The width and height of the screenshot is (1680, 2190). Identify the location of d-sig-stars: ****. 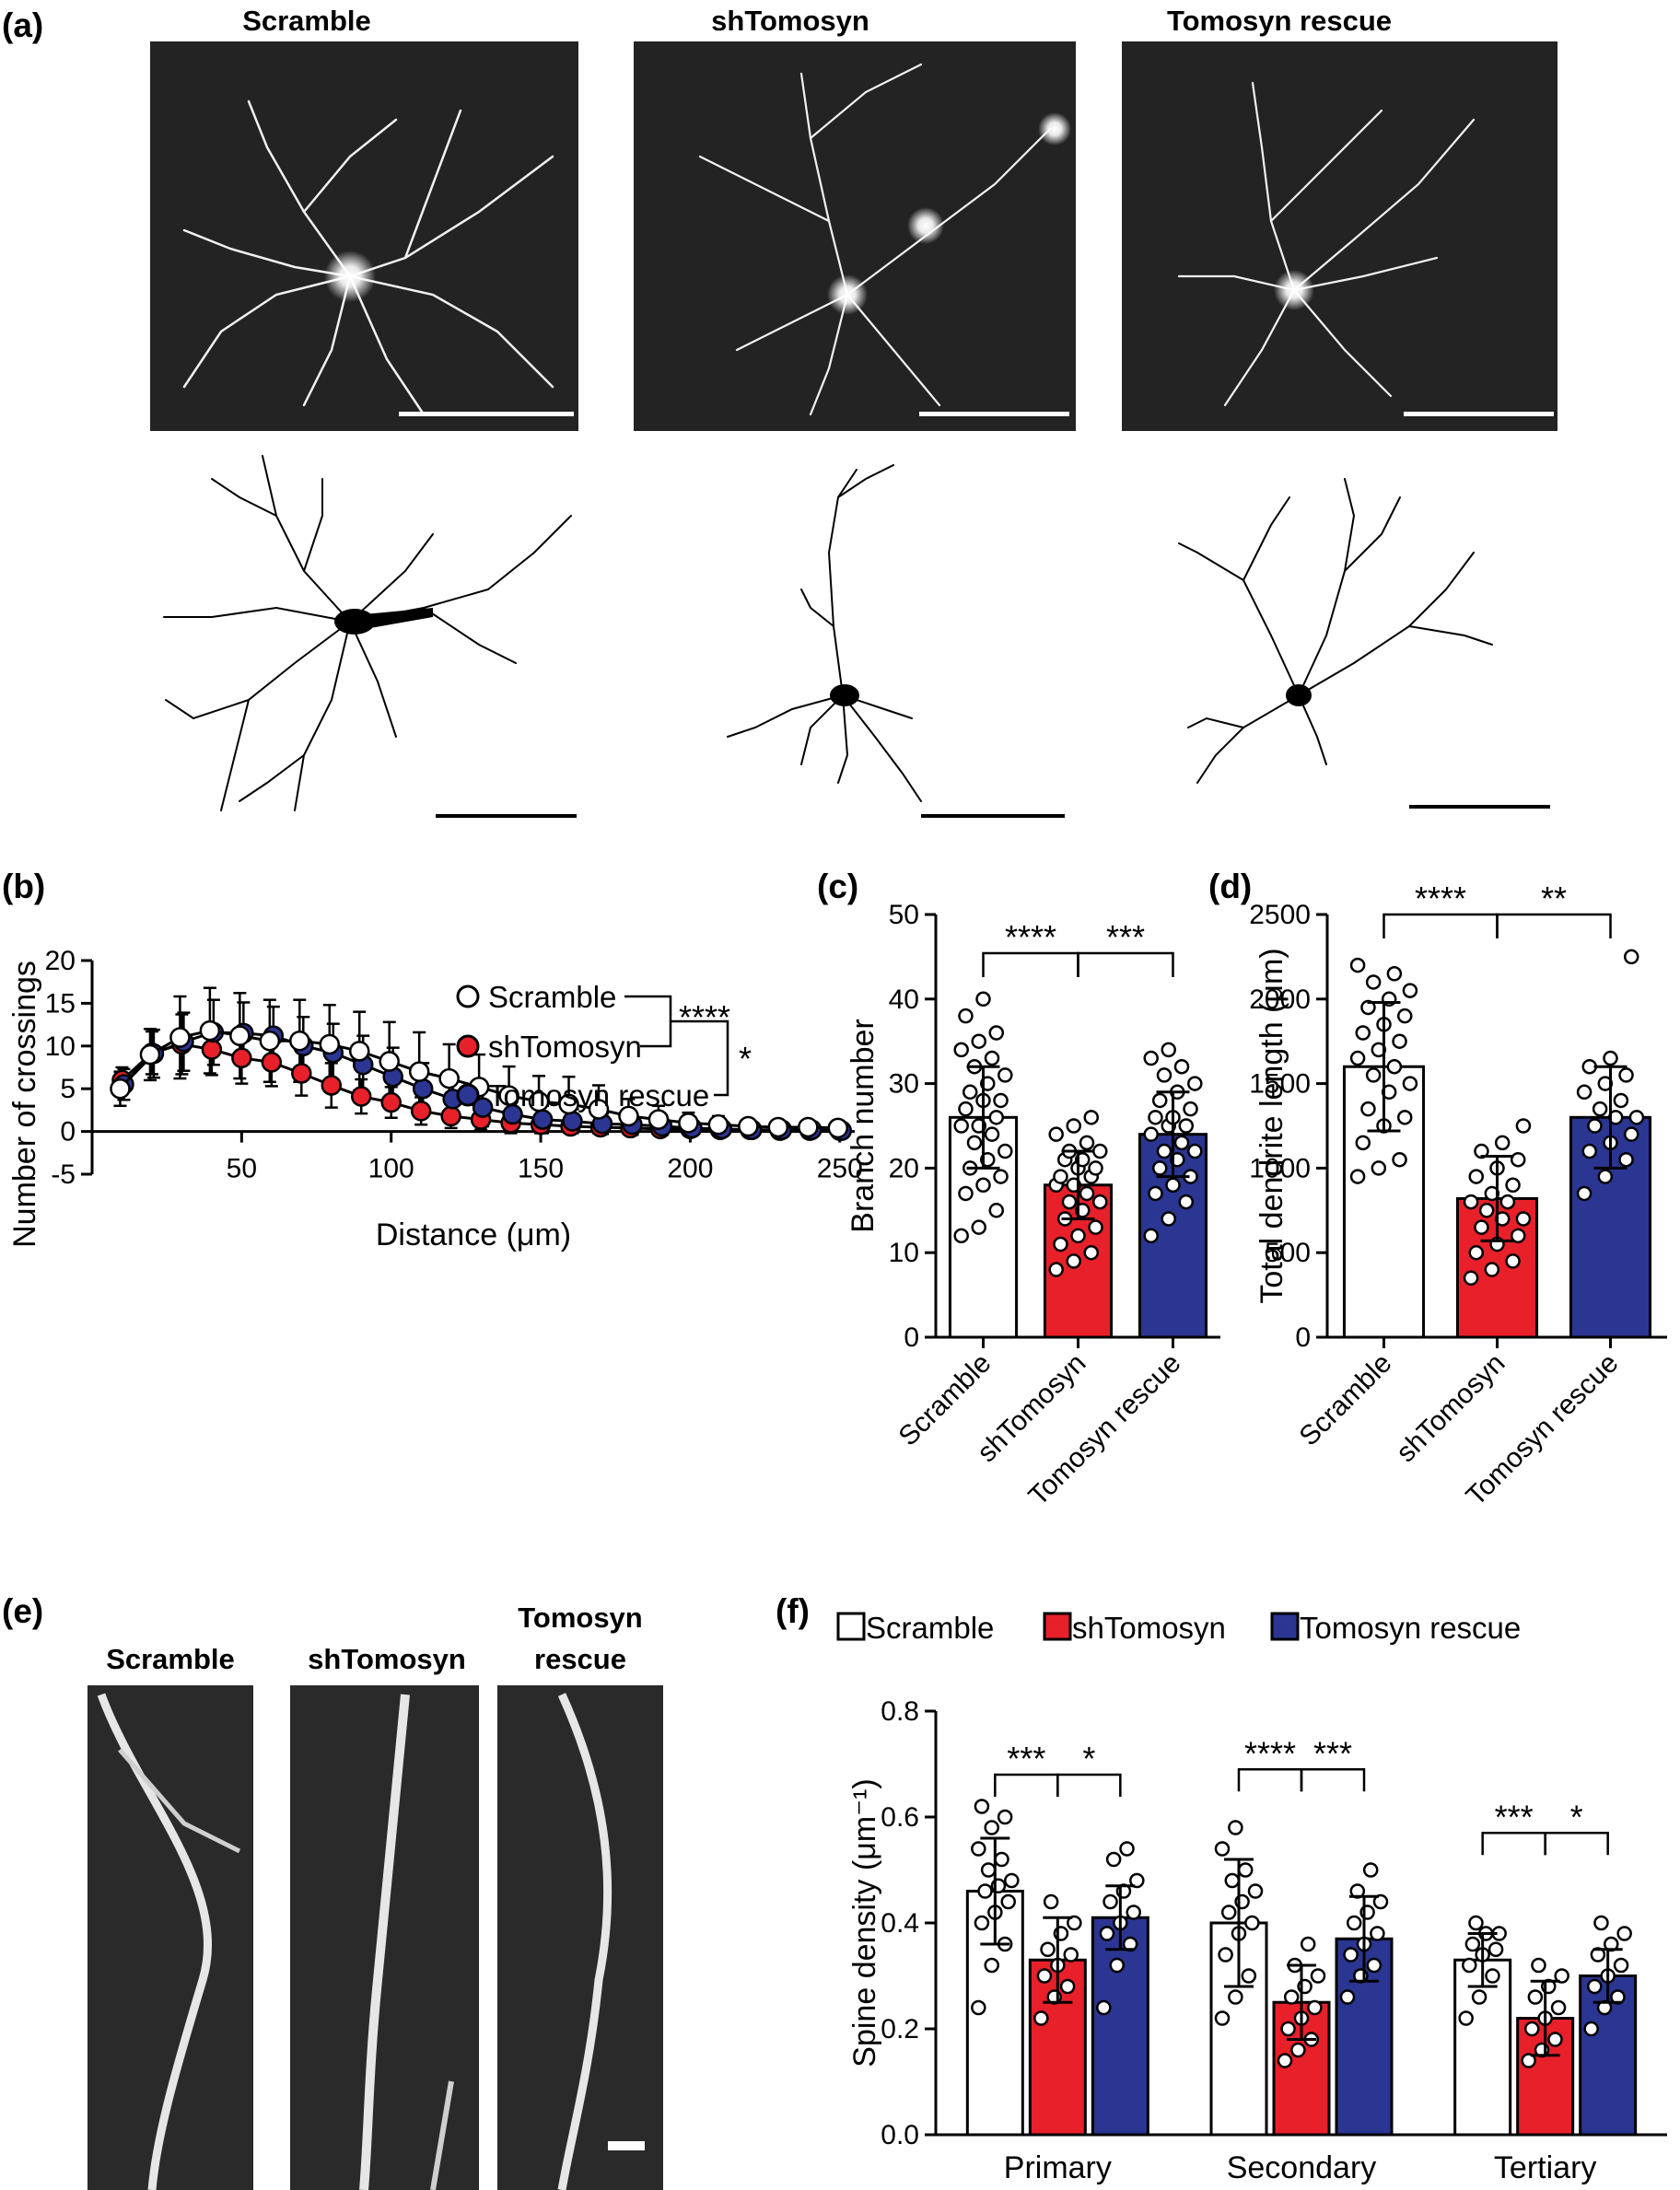
(1440, 898).